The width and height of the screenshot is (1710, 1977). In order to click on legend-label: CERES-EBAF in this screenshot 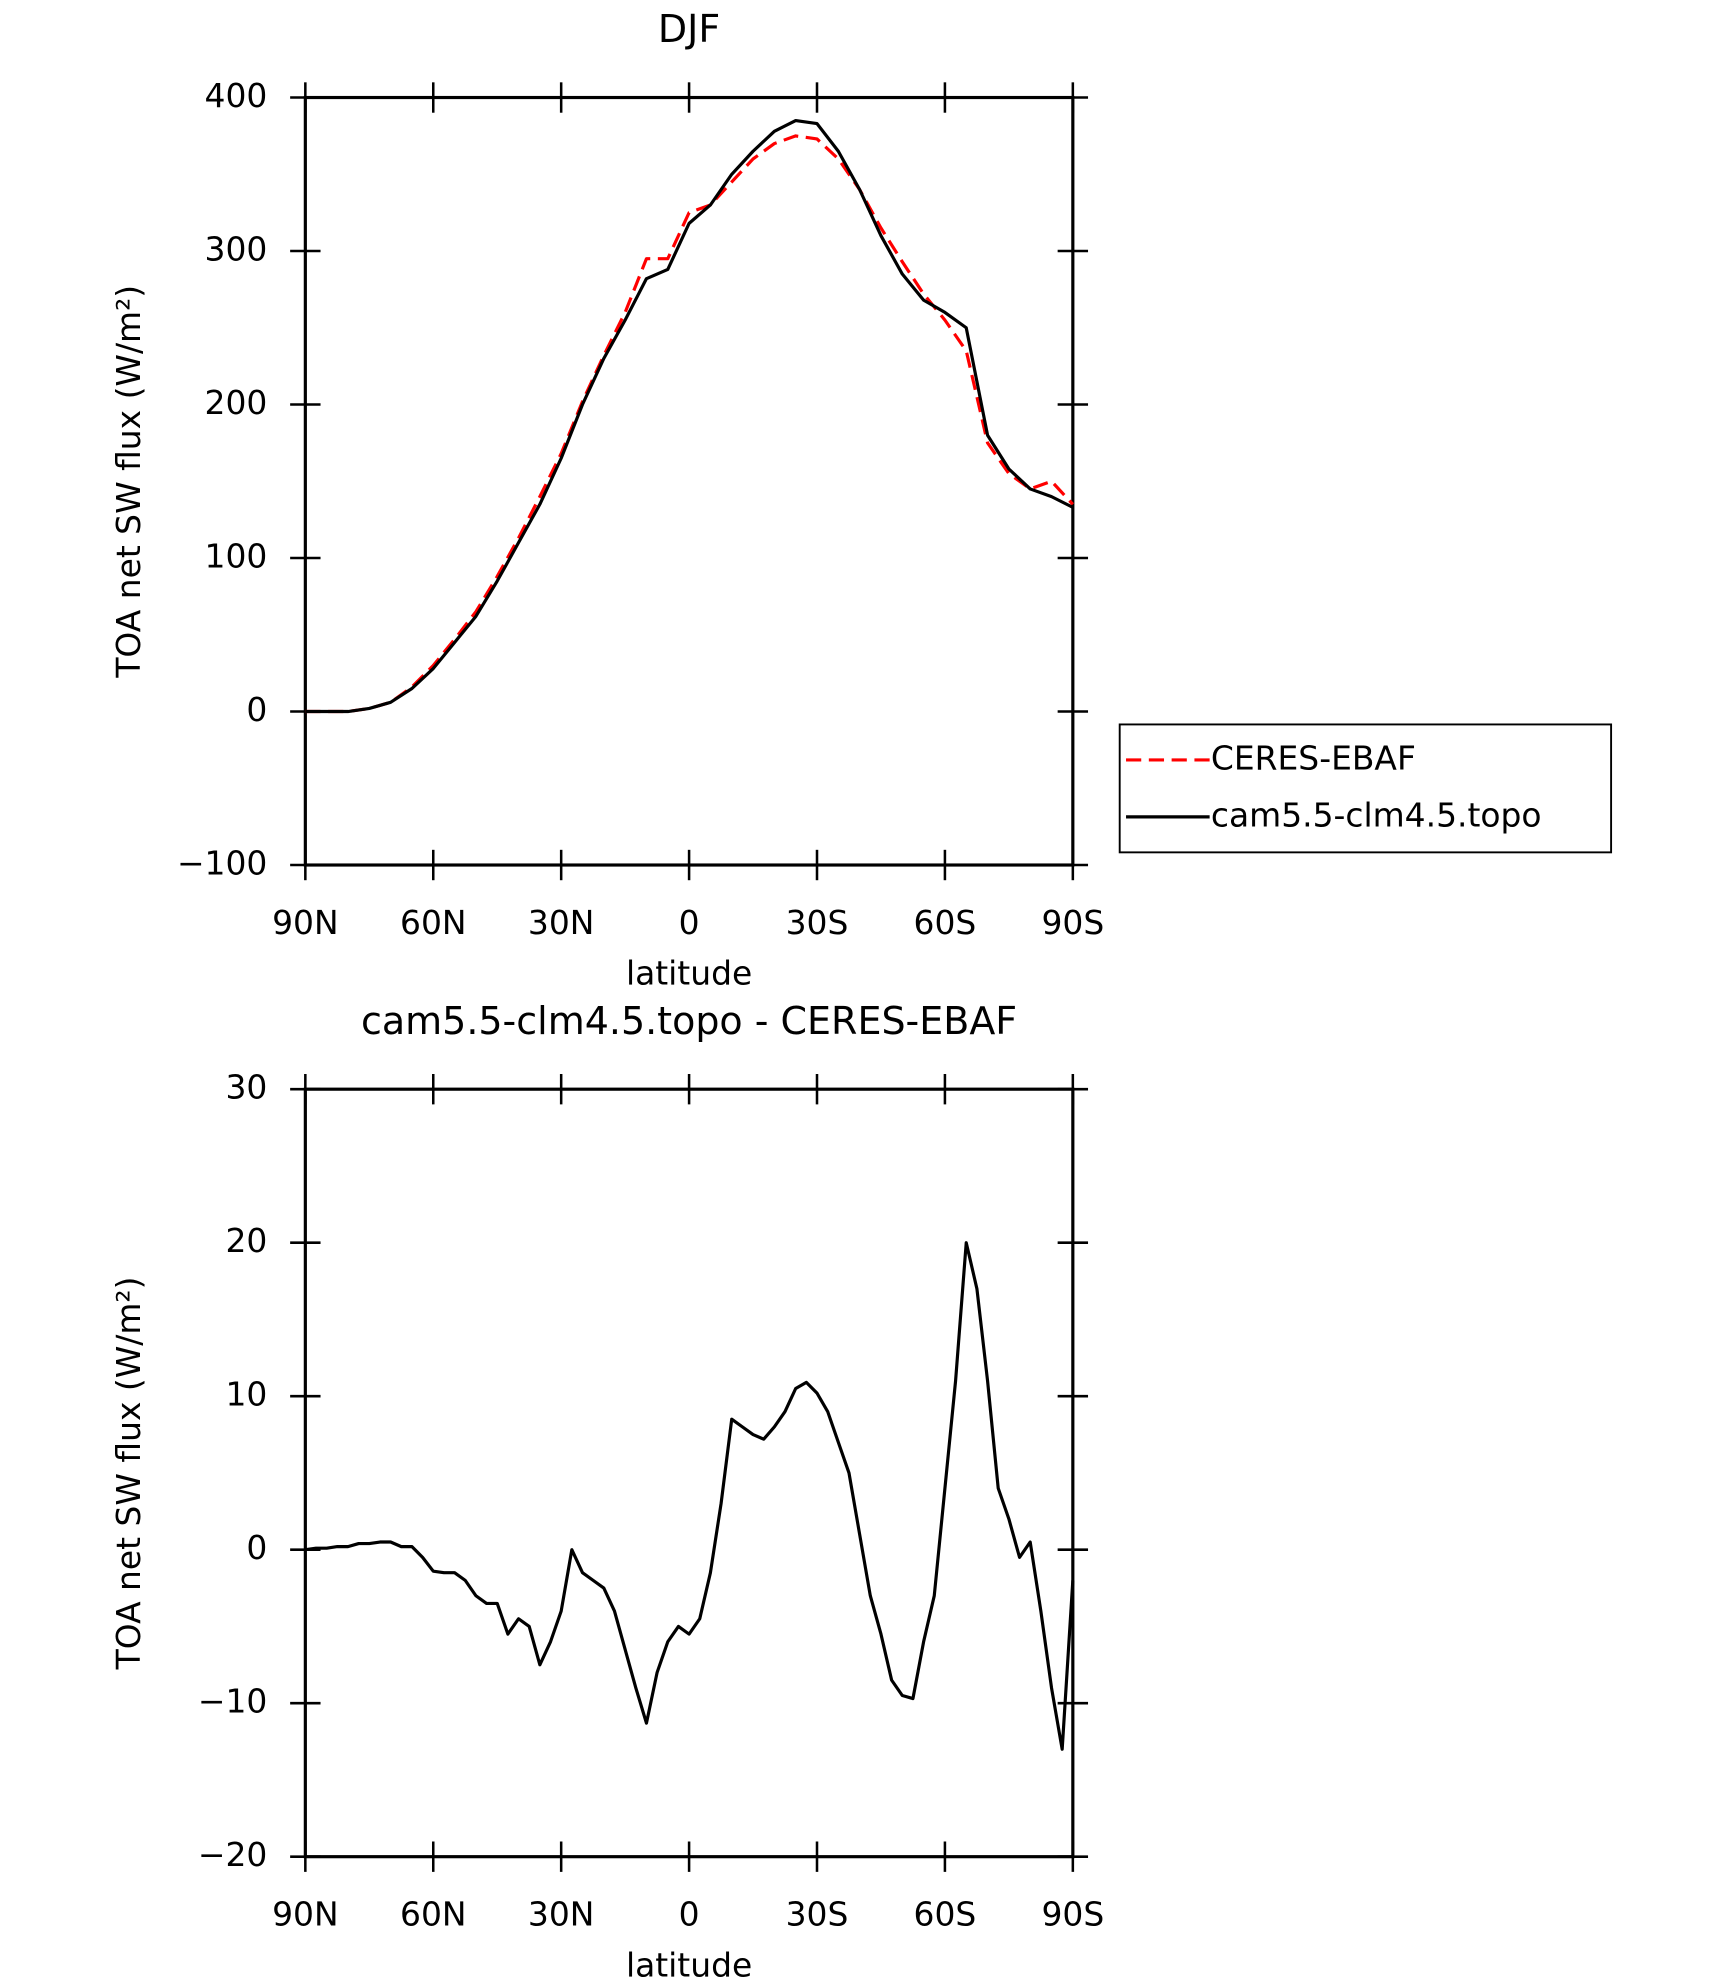, I will do `click(1313, 757)`.